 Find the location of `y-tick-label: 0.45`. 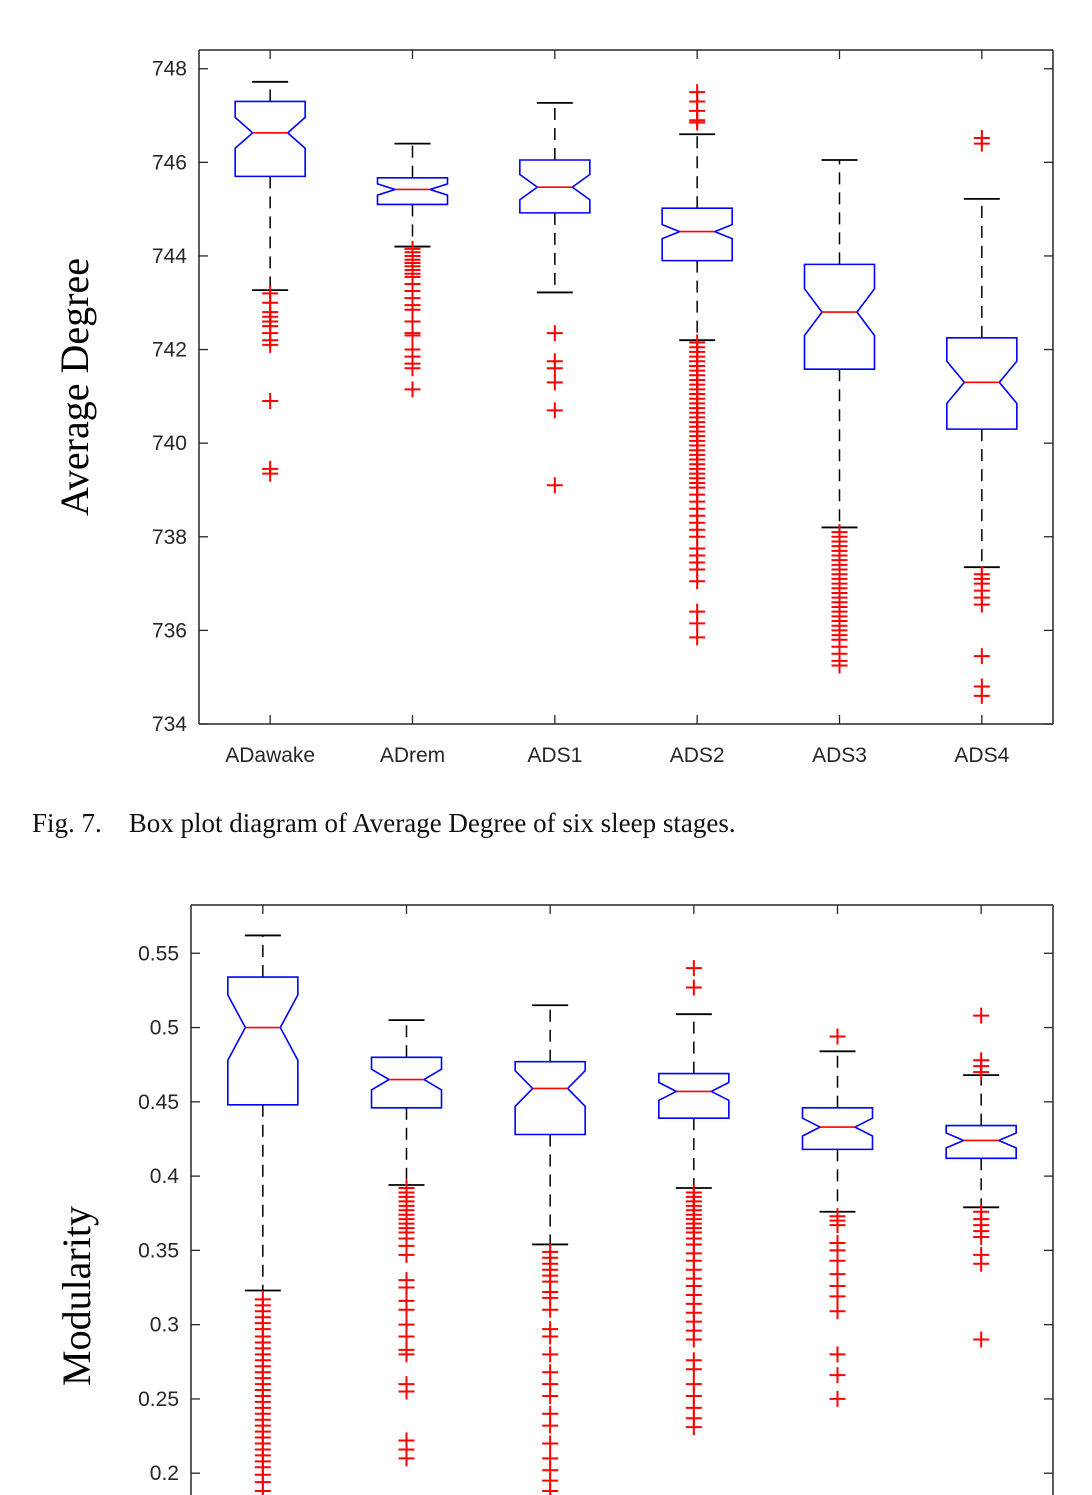

y-tick-label: 0.45 is located at coordinates (158, 1102).